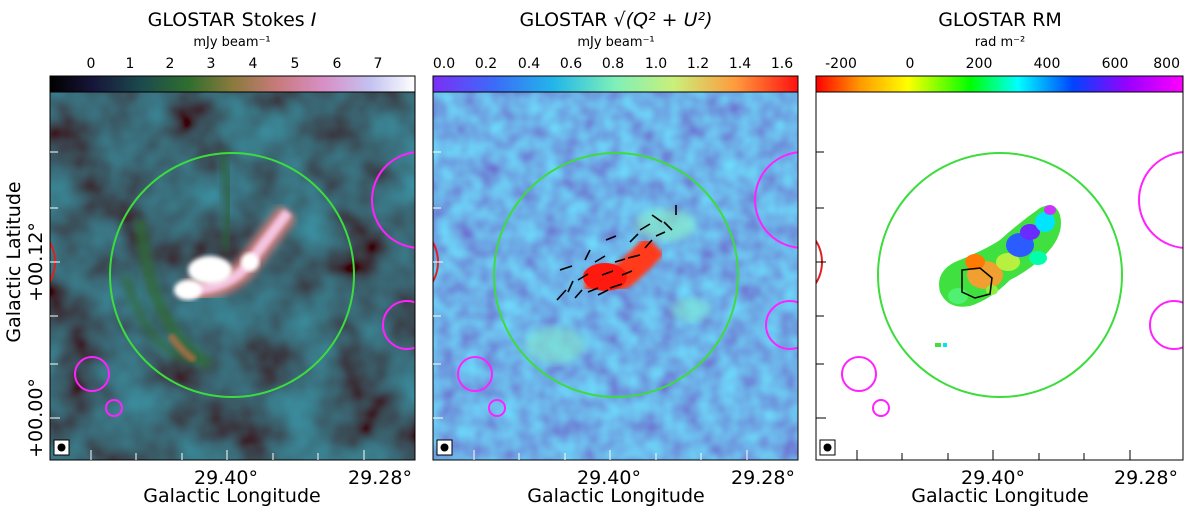 This screenshot has width=1200, height=508. Describe the element at coordinates (253, 64) in the screenshot. I see `colorbar-tick: 4` at that location.